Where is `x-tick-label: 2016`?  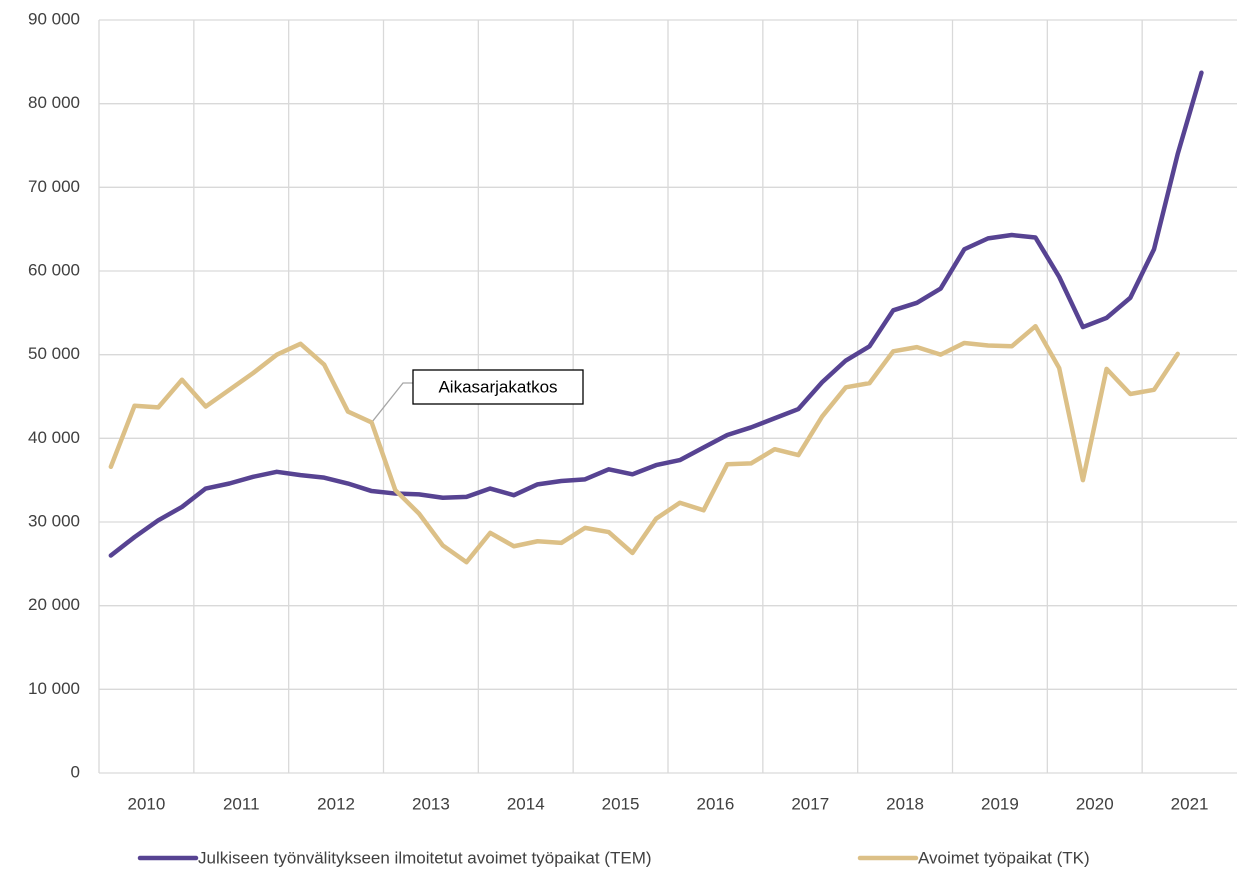 x-tick-label: 2016 is located at coordinates (716, 803).